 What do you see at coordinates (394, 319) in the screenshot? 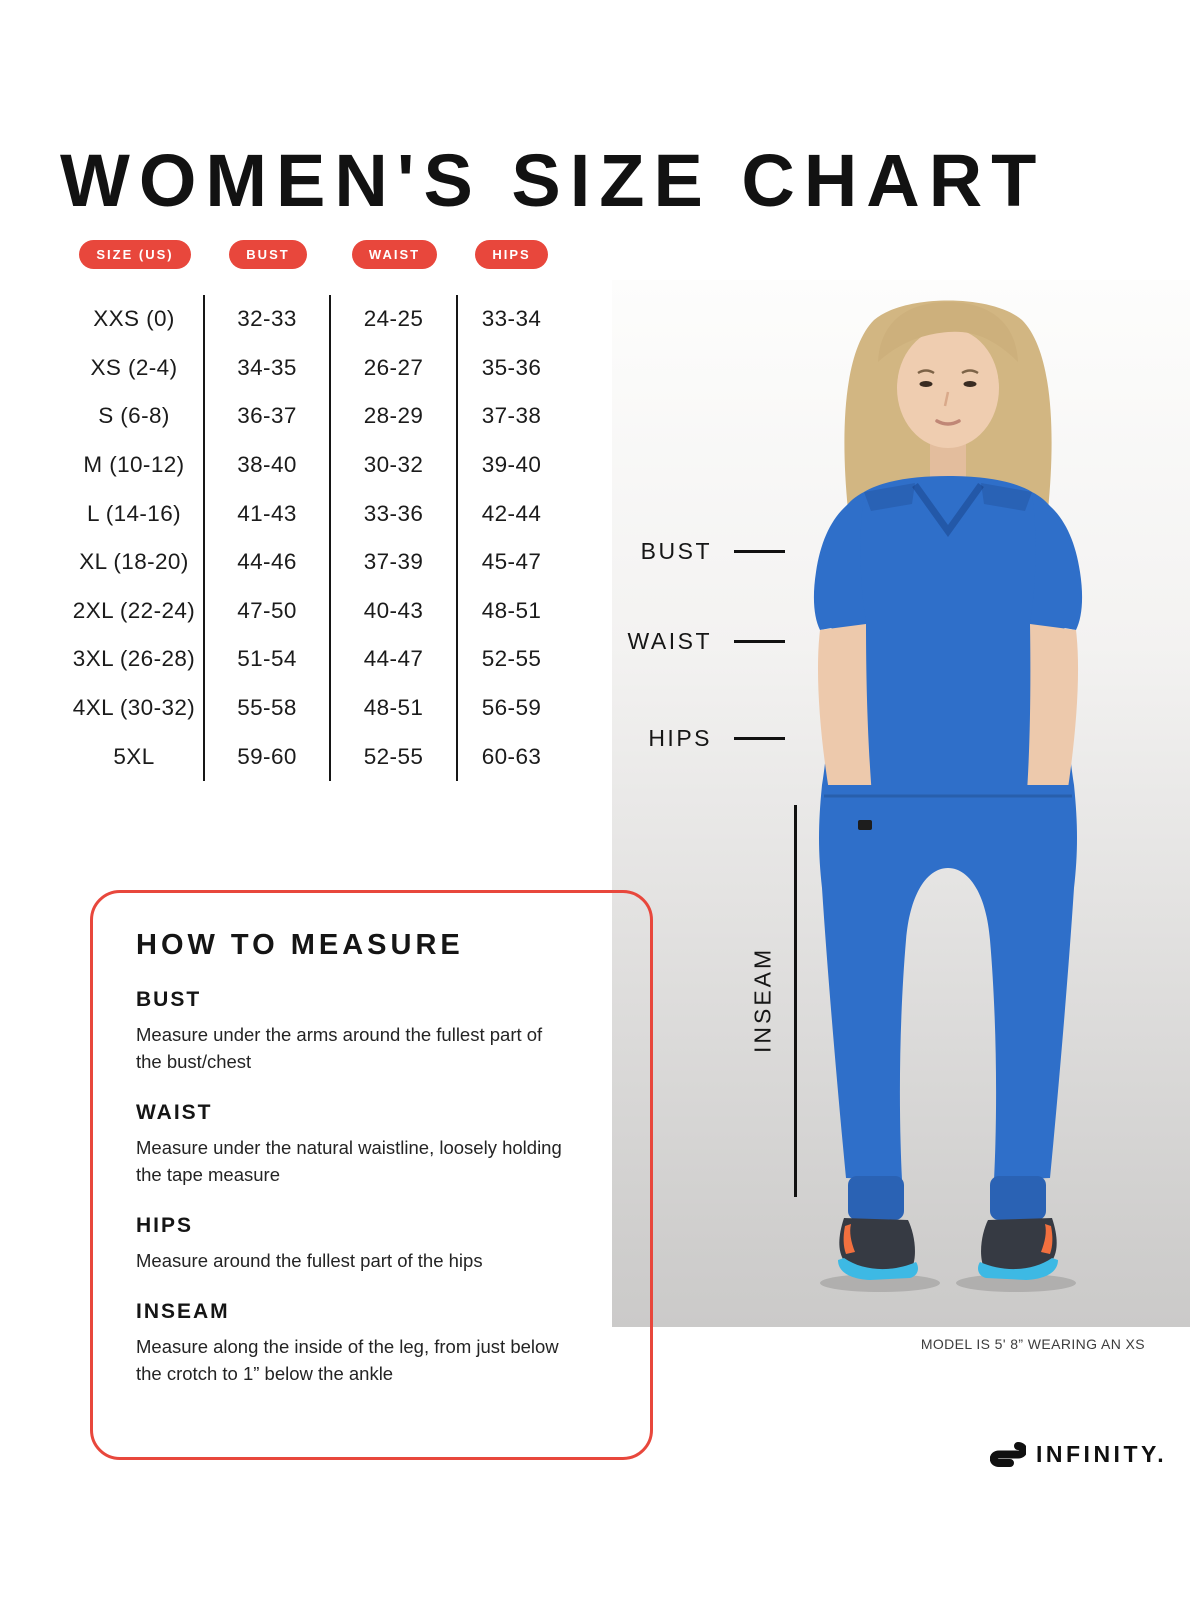
I see `table-cell: 24-25` at bounding box center [394, 319].